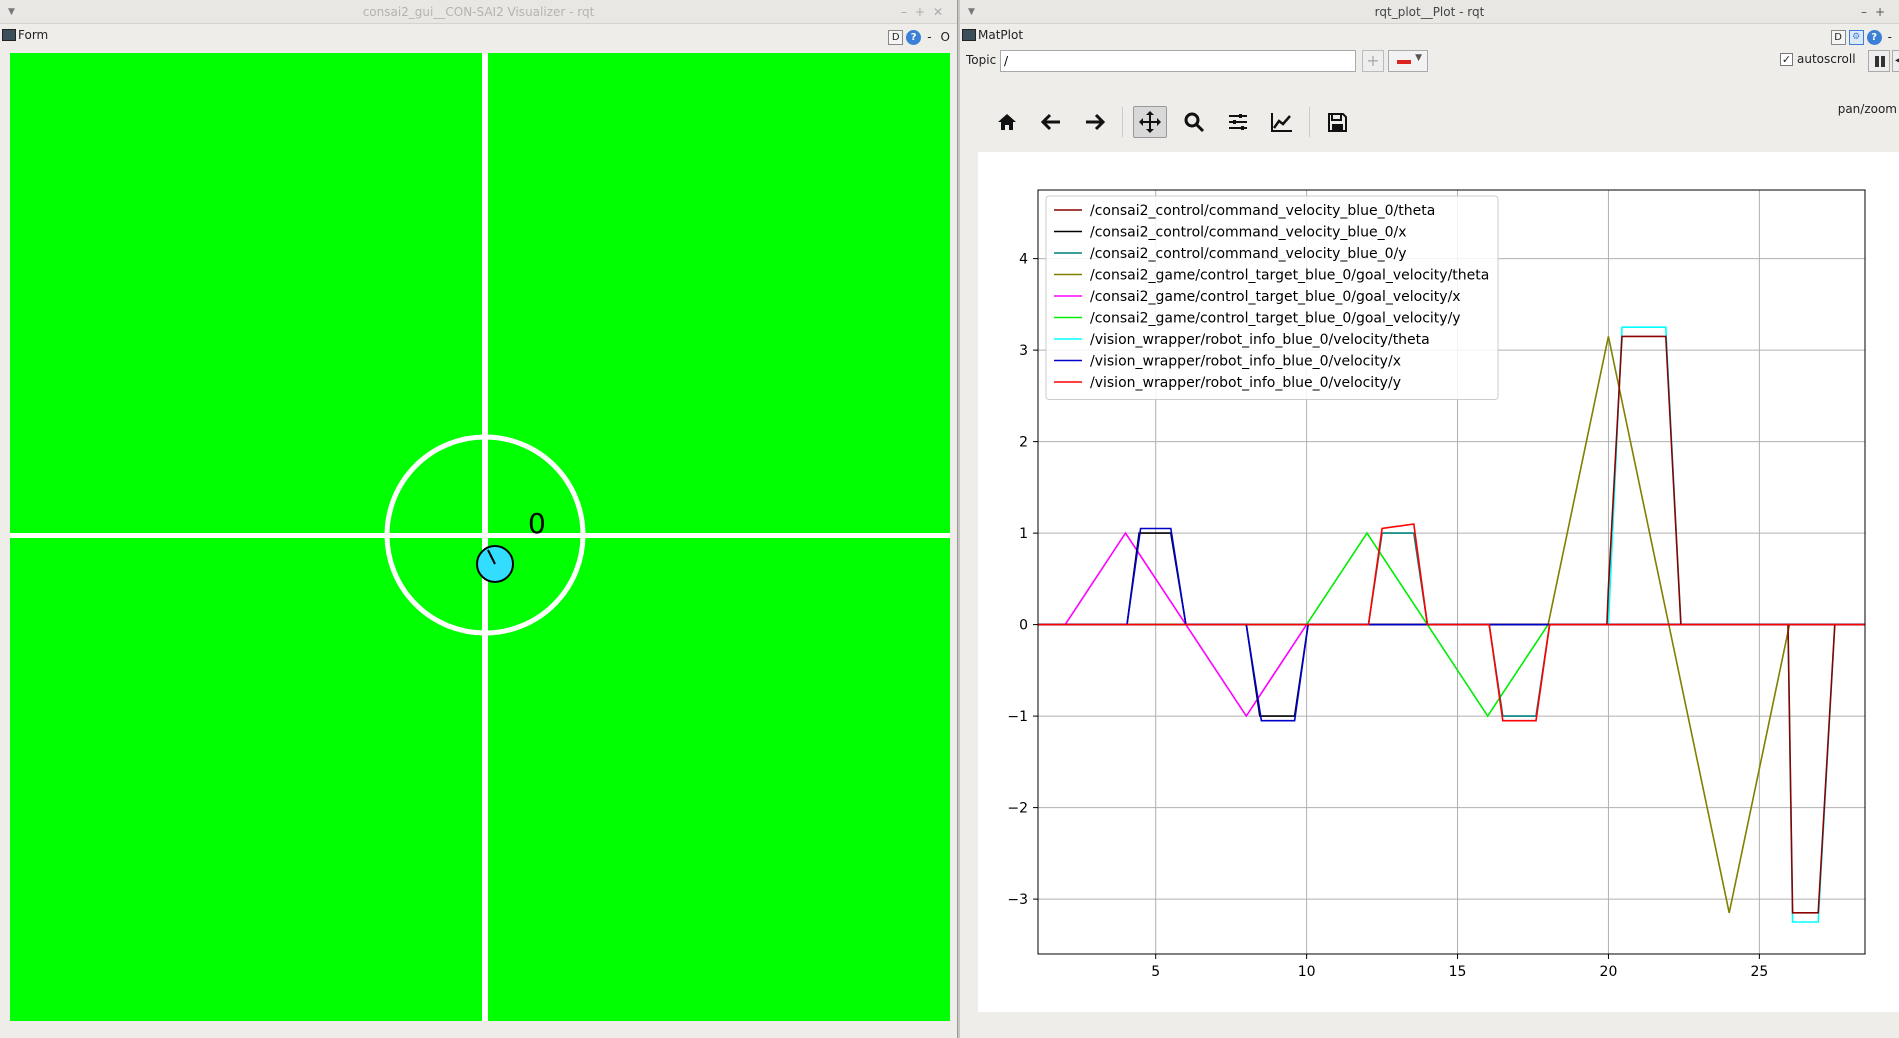 This screenshot has width=1899, height=1038. I want to click on axes-button, so click(1282, 122).